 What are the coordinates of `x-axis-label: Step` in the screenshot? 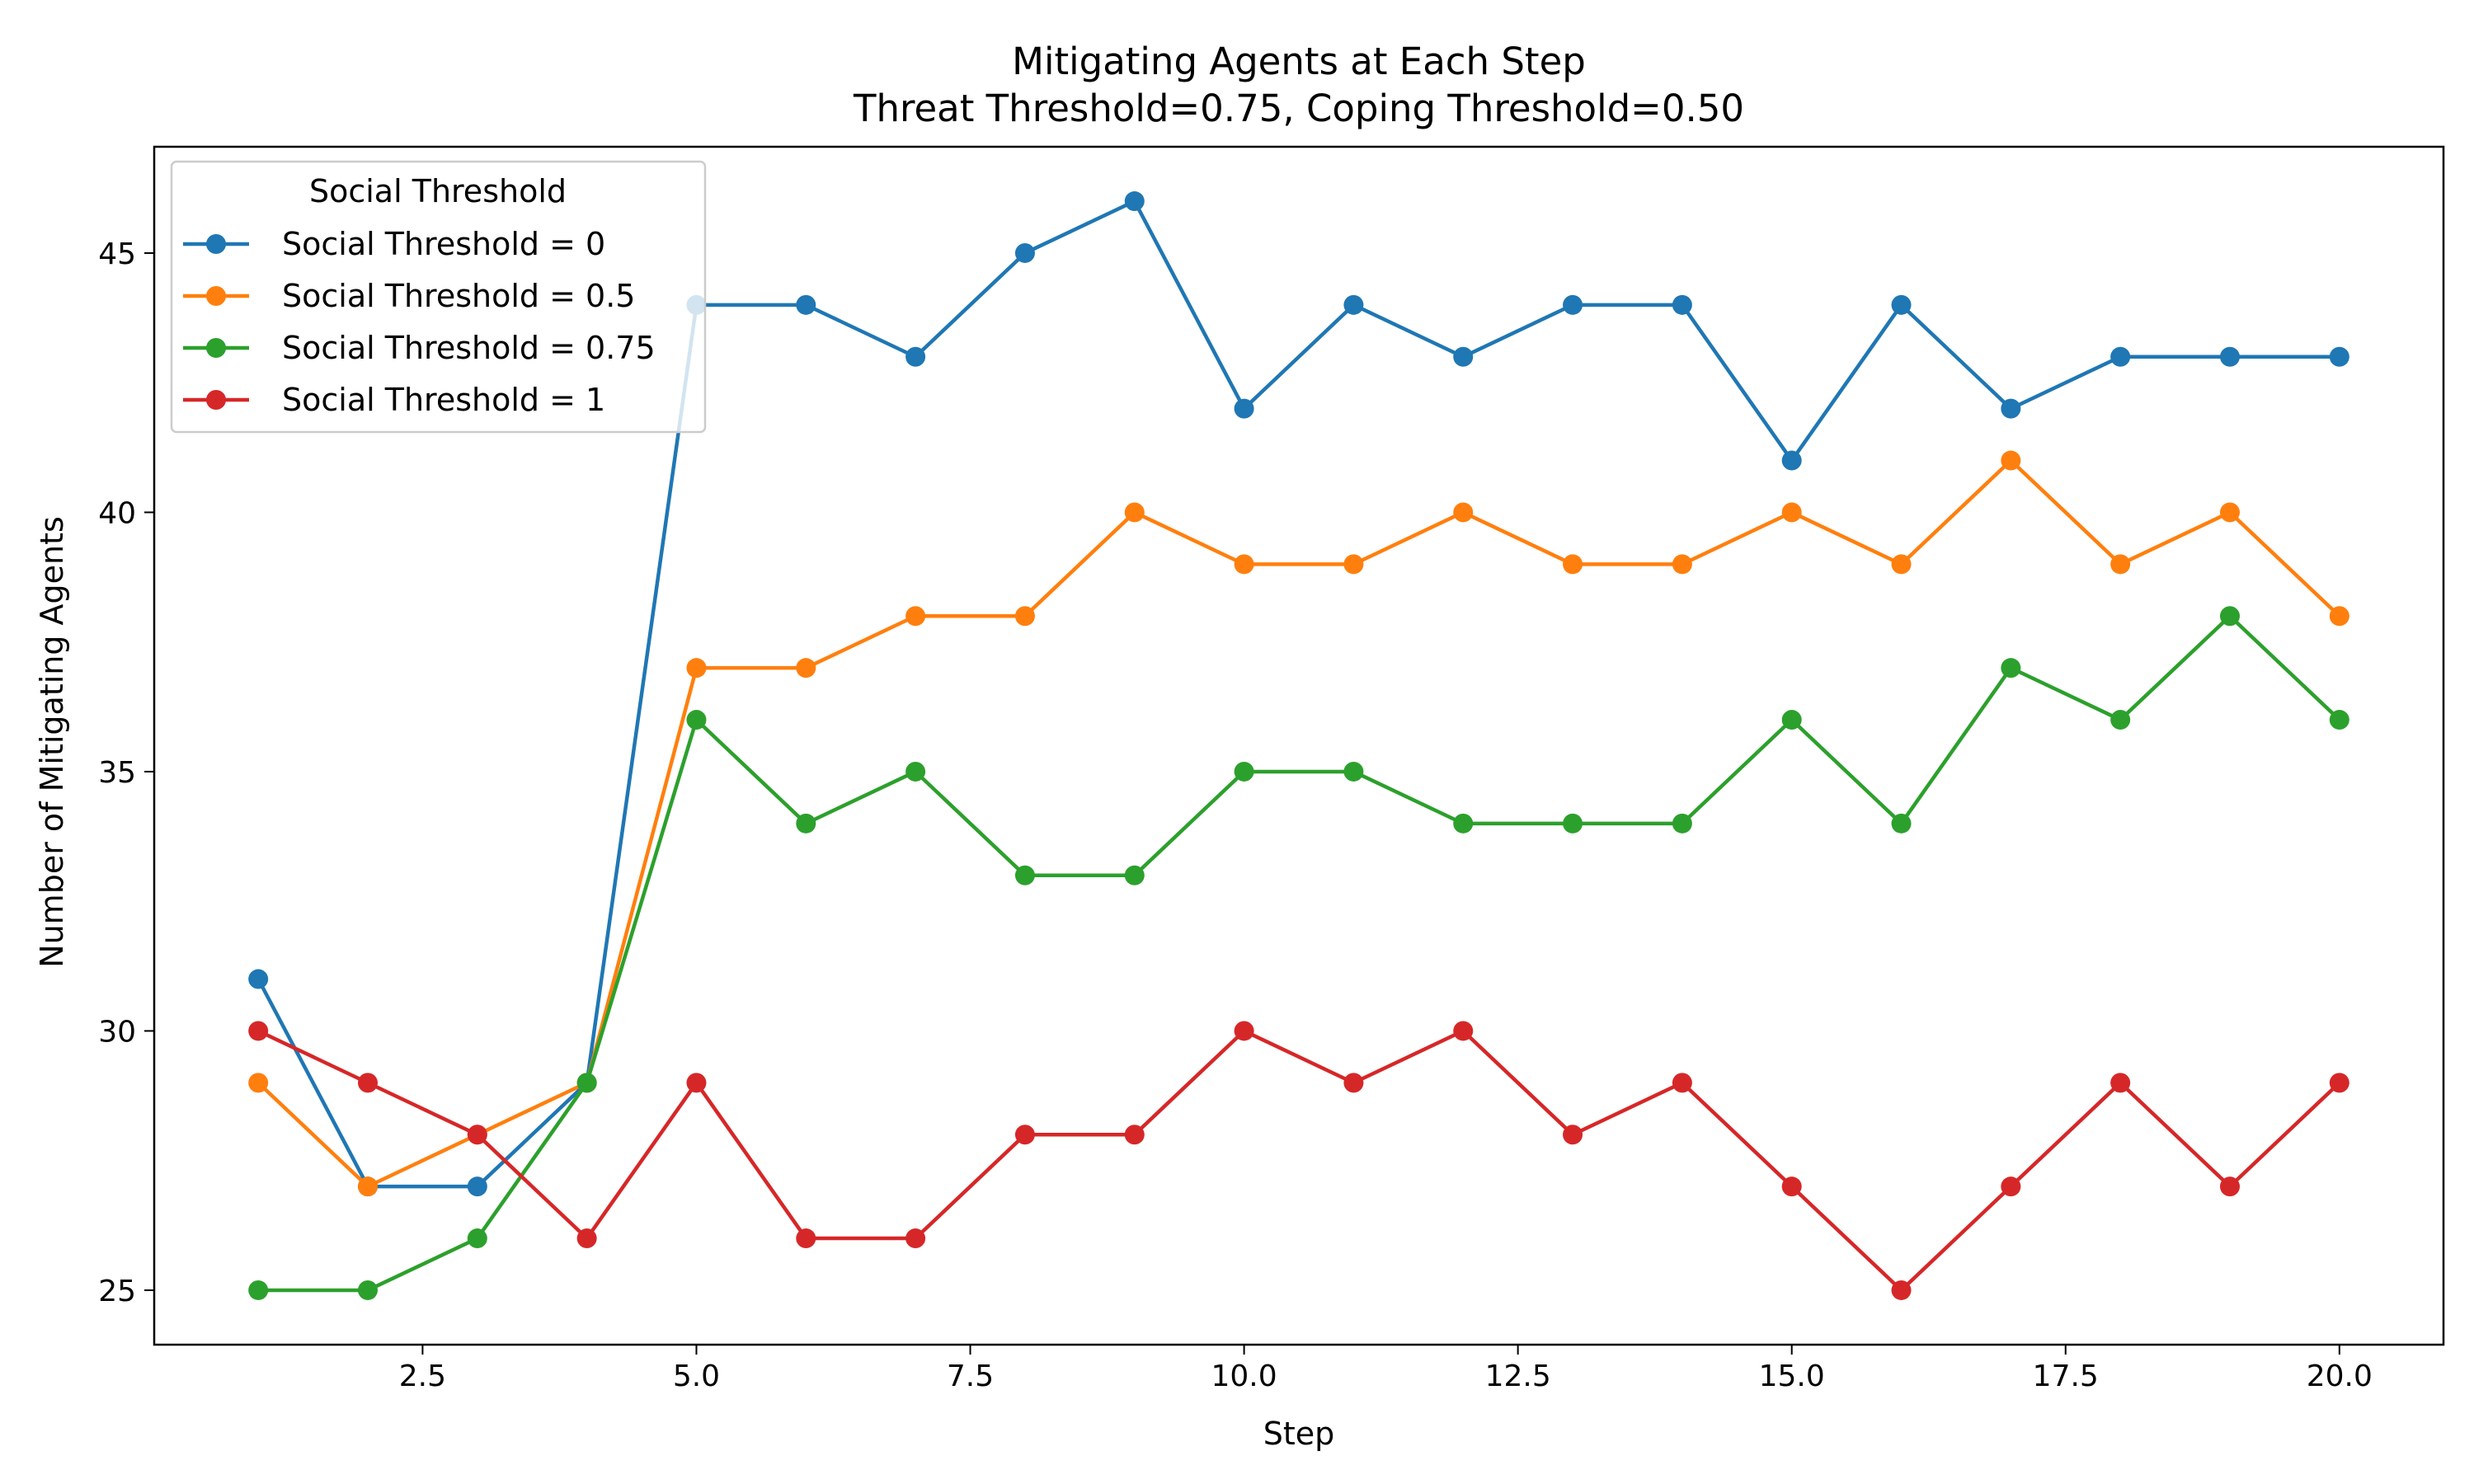 It's located at (1299, 1434).